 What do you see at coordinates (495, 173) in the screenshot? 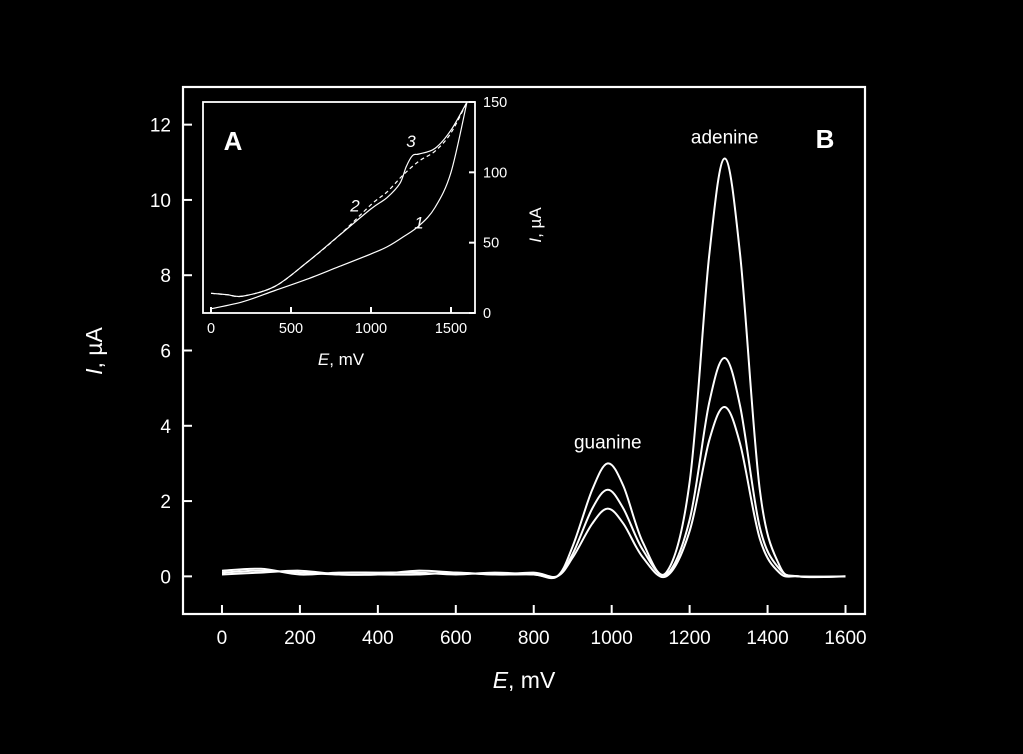
I see `y-tick-label: 100` at bounding box center [495, 173].